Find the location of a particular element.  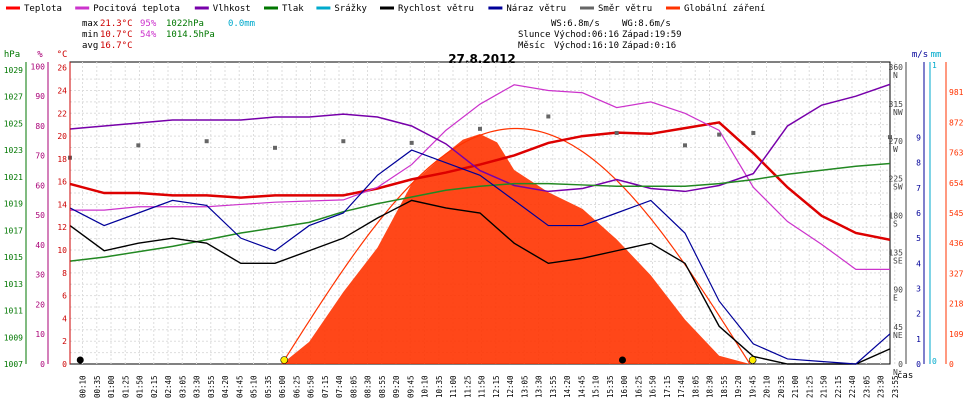

legend-label-2: Vlhkost is located at coordinates (232, 9).